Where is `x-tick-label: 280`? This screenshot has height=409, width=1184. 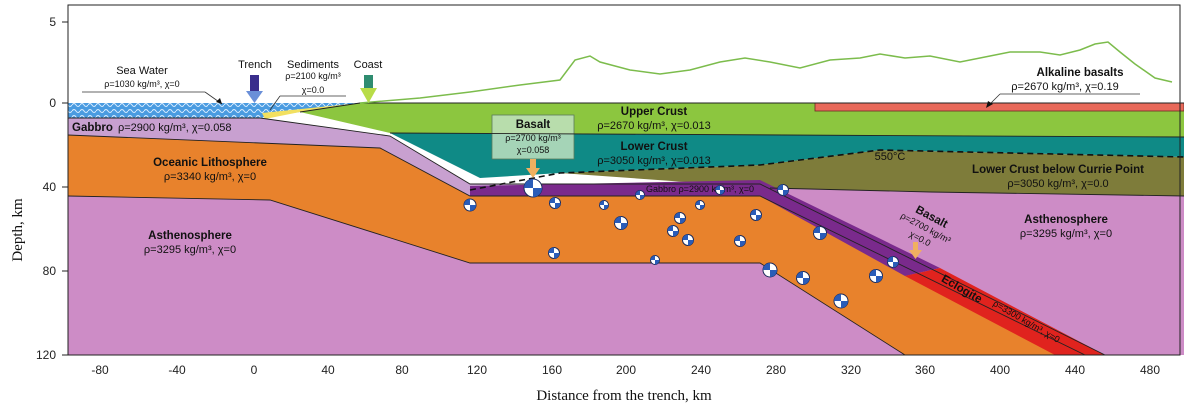 x-tick-label: 280 is located at coordinates (776, 370).